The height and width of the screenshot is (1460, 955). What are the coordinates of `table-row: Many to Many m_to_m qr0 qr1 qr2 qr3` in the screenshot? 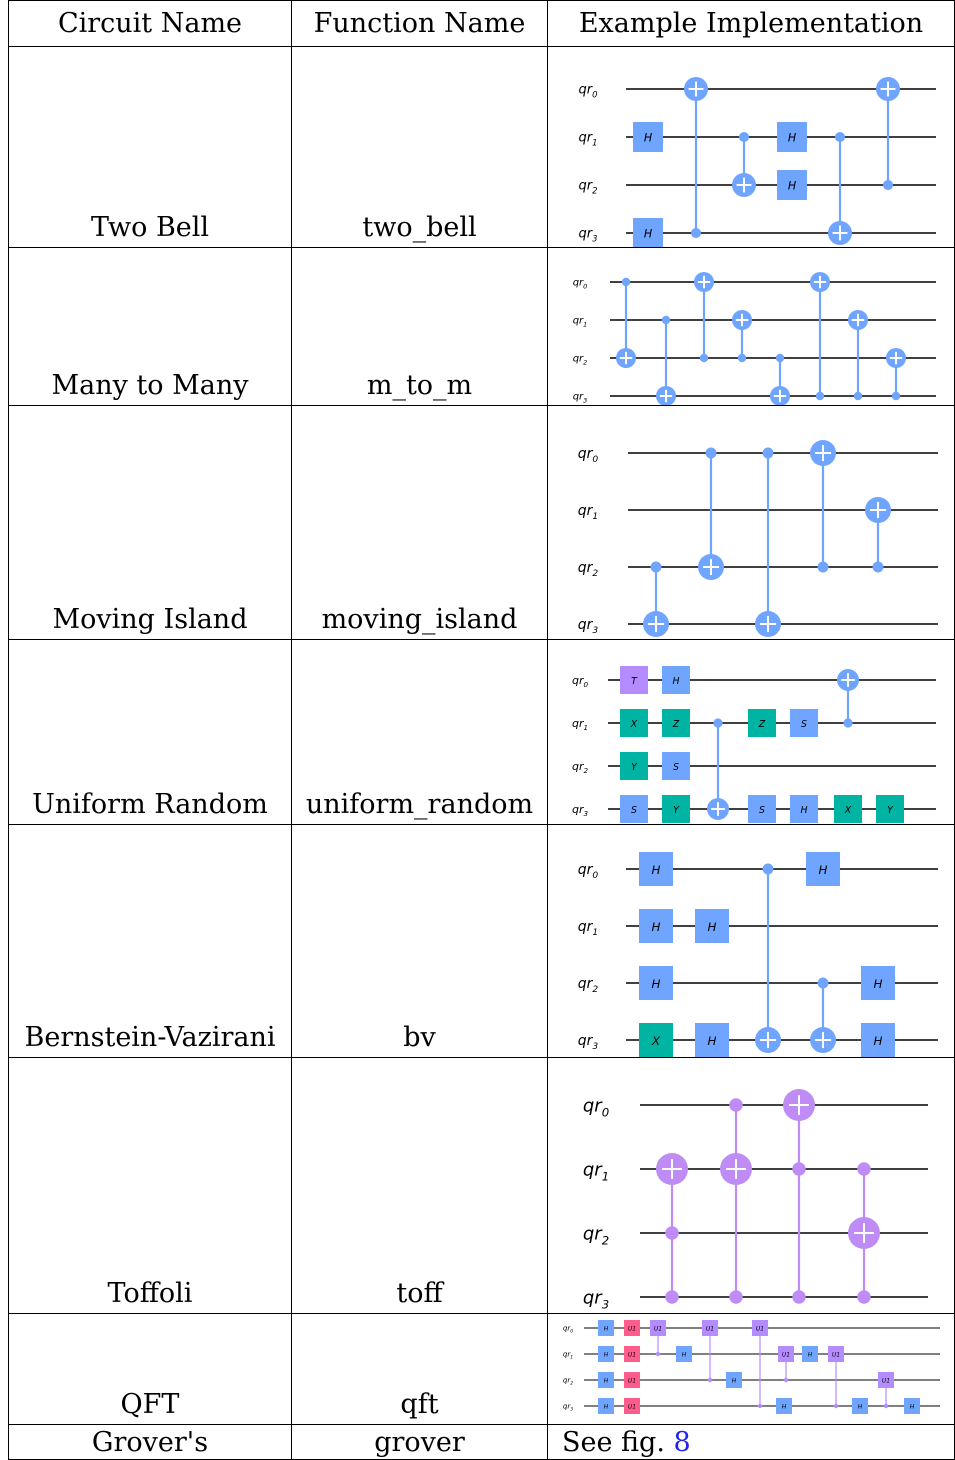 It's located at (481, 326).